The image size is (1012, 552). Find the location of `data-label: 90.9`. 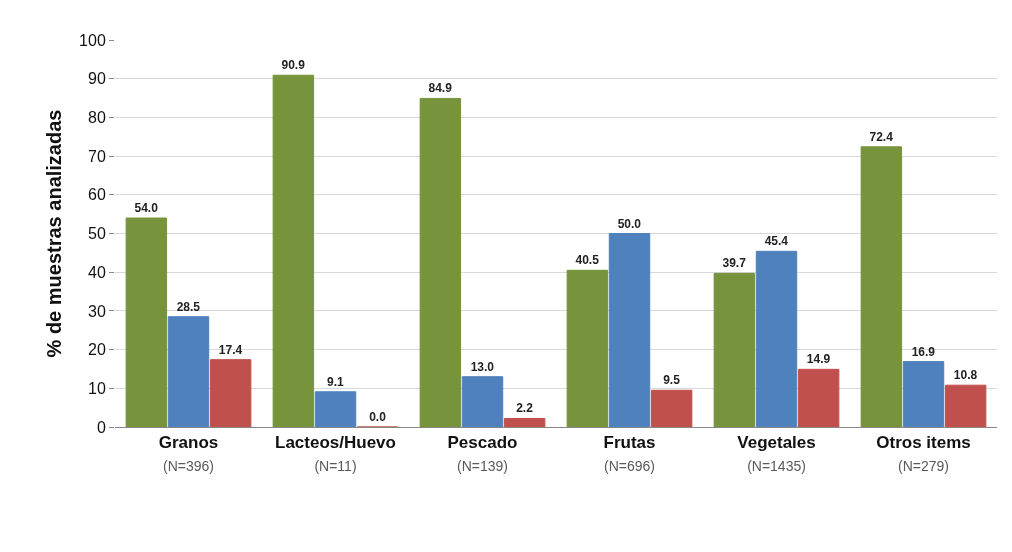

data-label: 90.9 is located at coordinates (293, 65).